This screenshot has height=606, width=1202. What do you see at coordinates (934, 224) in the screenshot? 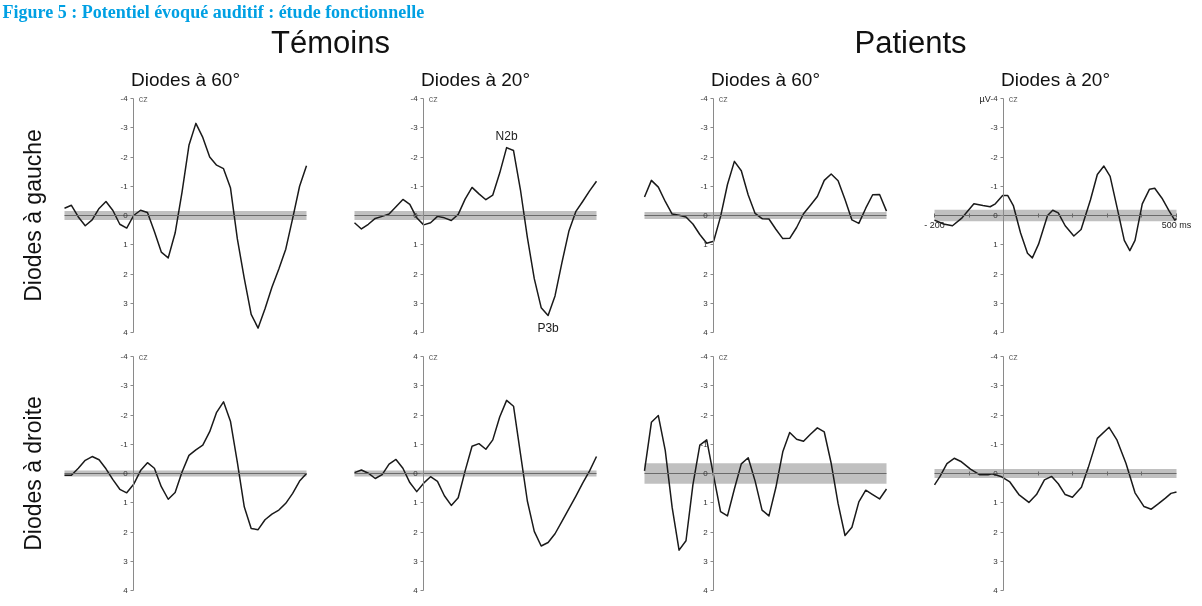
I see `x-tick-label: - 200` at bounding box center [934, 224].